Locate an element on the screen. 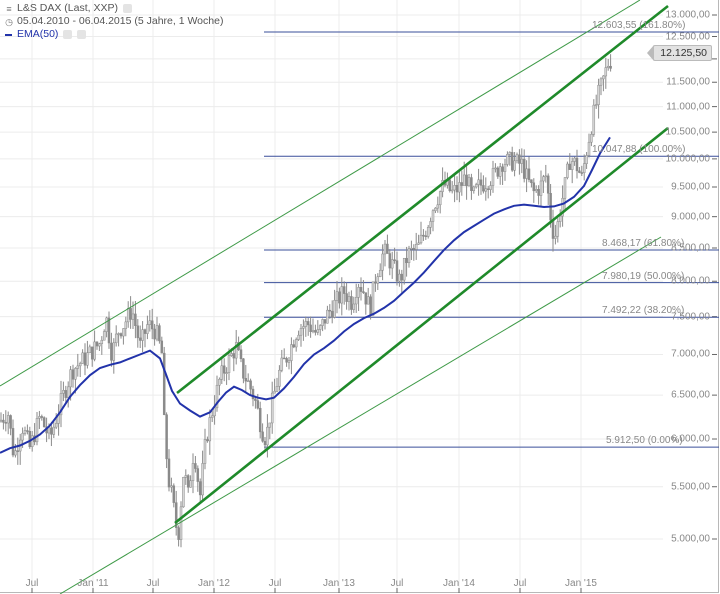 Image resolution: width=720 pixels, height=594 pixels. instrument-settings-icon is located at coordinates (127, 8).